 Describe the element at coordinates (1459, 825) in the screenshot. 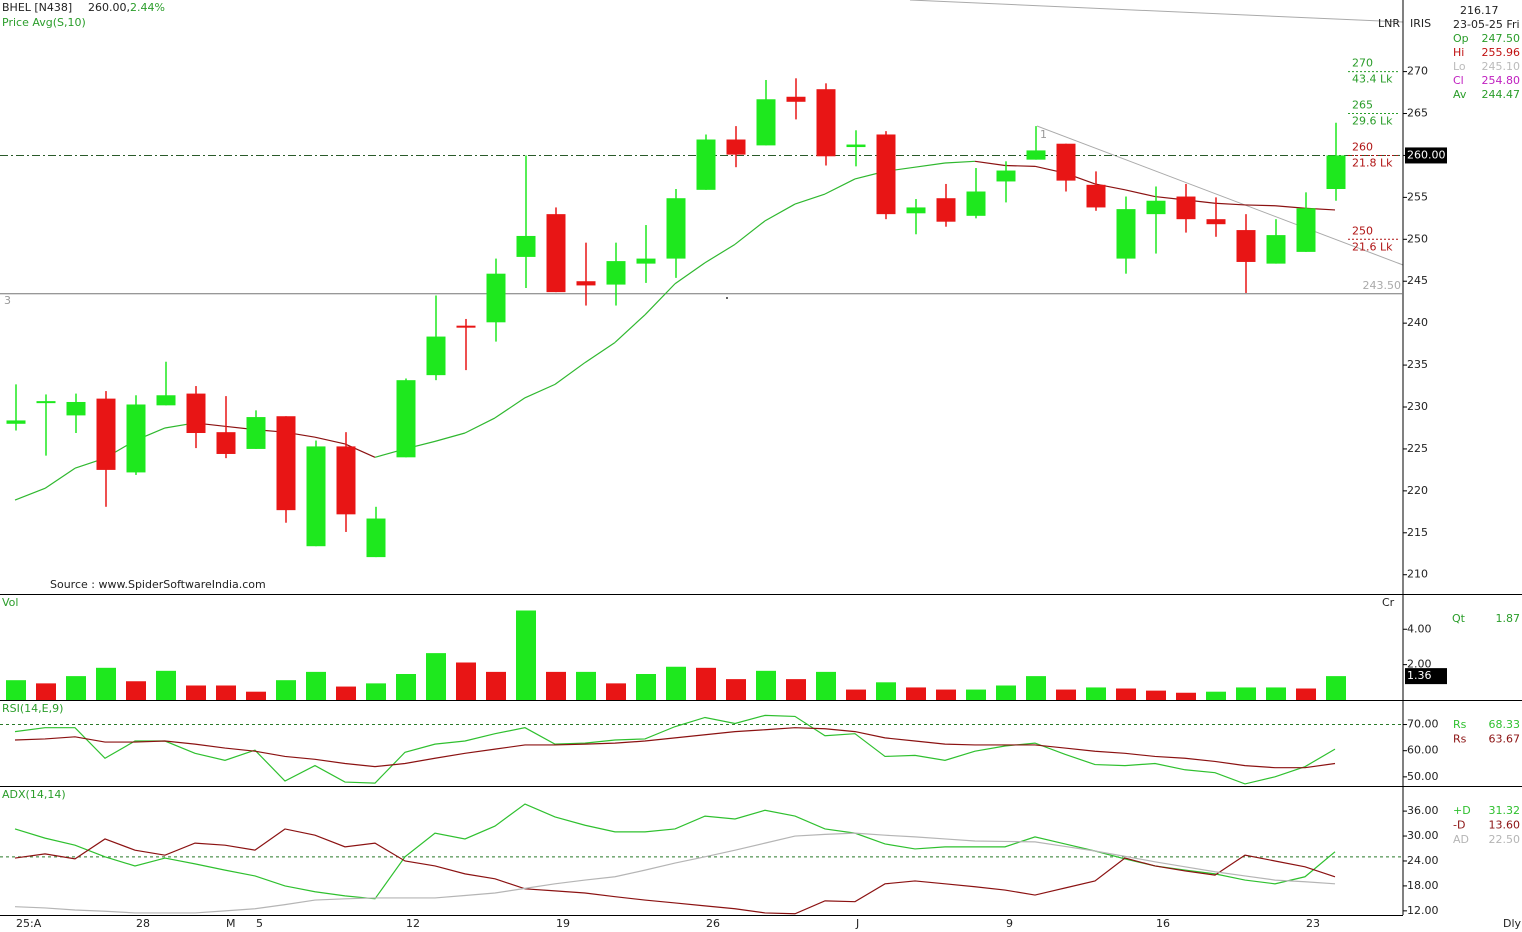

I see `legend-key: -D` at that location.